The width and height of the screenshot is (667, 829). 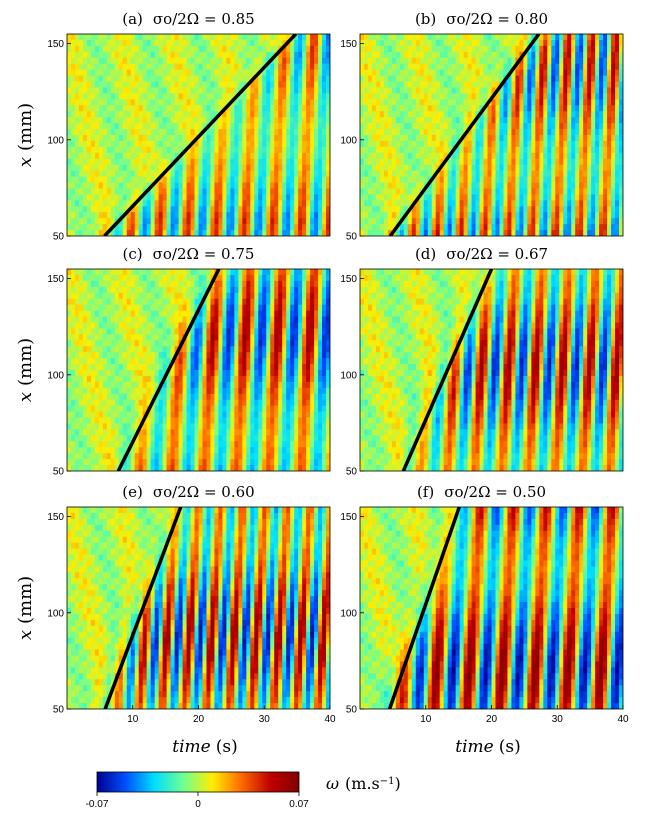 What do you see at coordinates (299, 804) in the screenshot?
I see `colorbar-tick-label: 0.07` at bounding box center [299, 804].